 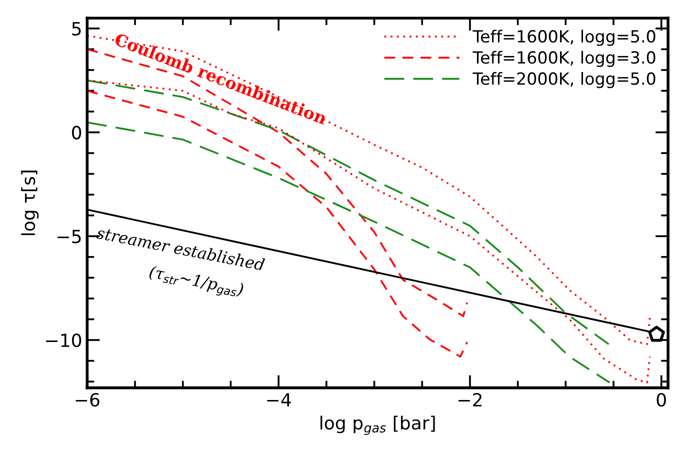 I want to click on legend-label: Teff=1600K, logg=3.0, so click(x=564, y=59).